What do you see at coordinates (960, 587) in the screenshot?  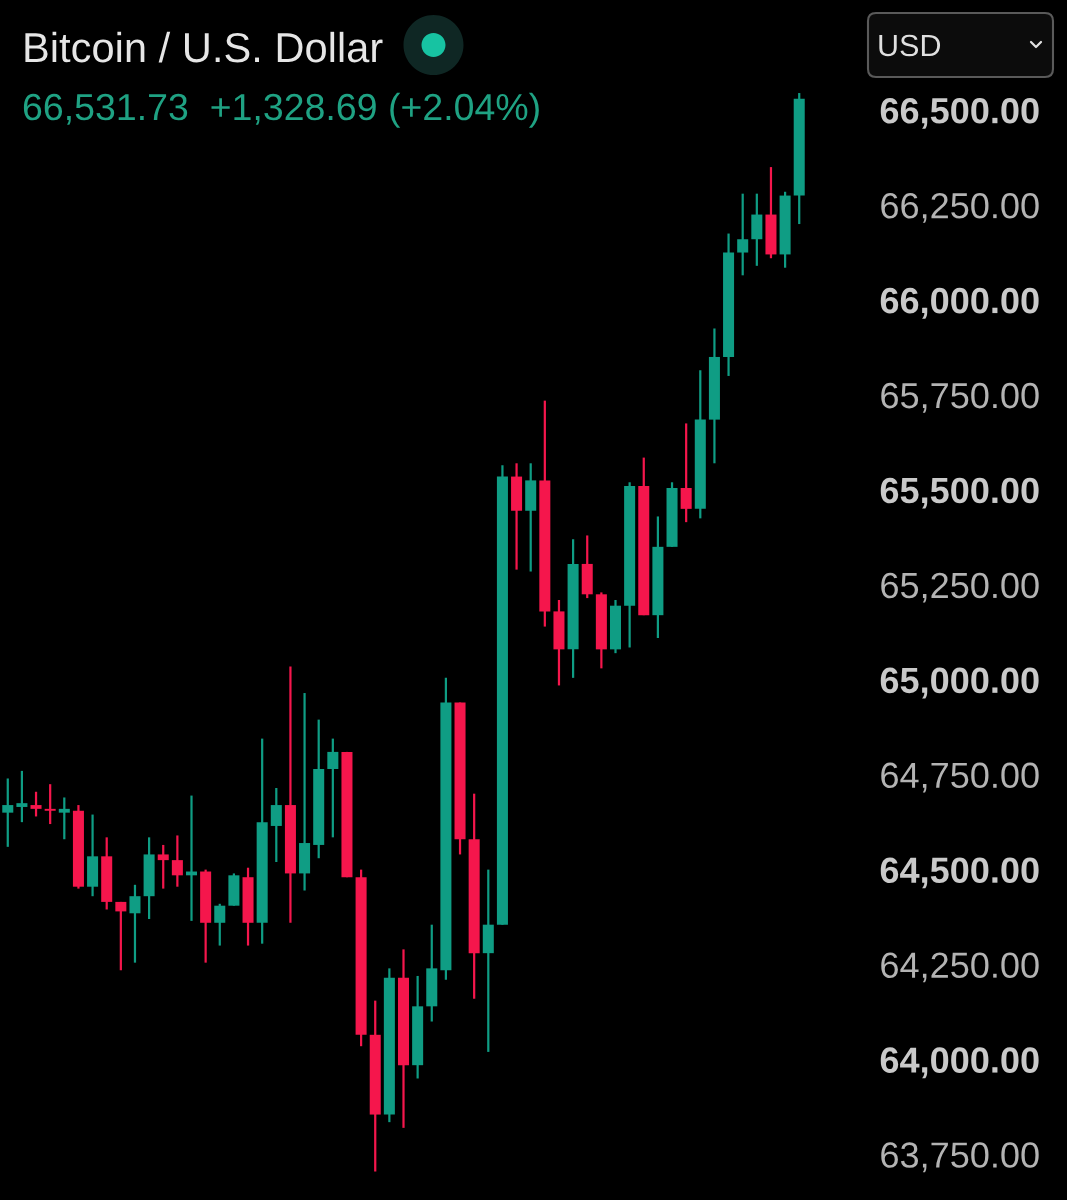 I see `y-tick-label: 65,250.00` at bounding box center [960, 587].